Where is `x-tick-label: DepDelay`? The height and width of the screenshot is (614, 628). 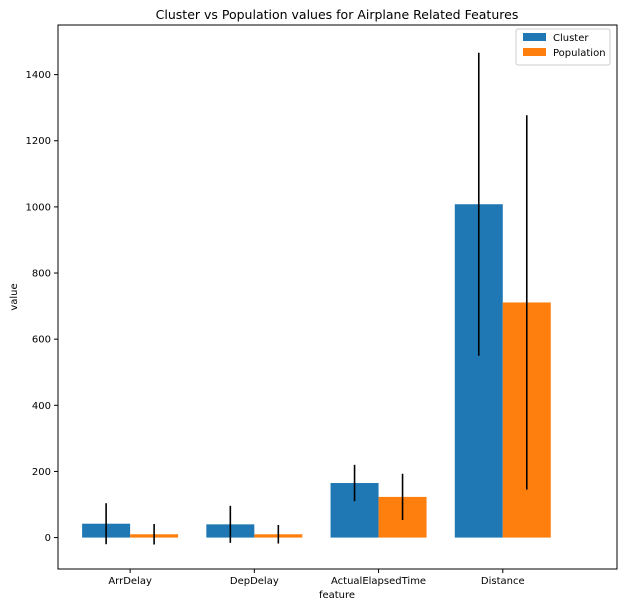 x-tick-label: DepDelay is located at coordinates (254, 581).